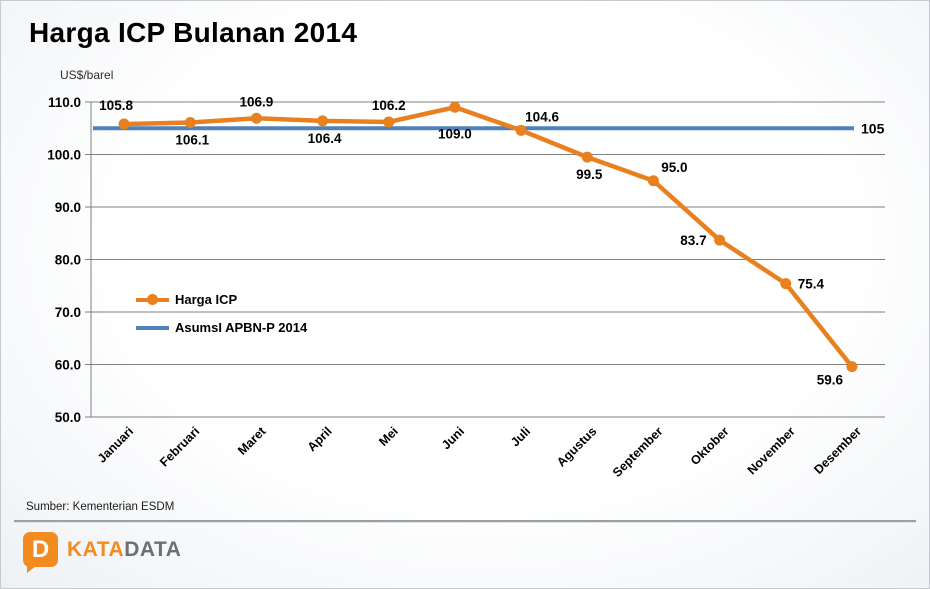 The width and height of the screenshot is (930, 589). Describe the element at coordinates (388, 436) in the screenshot. I see `x-category-label: Mei` at that location.